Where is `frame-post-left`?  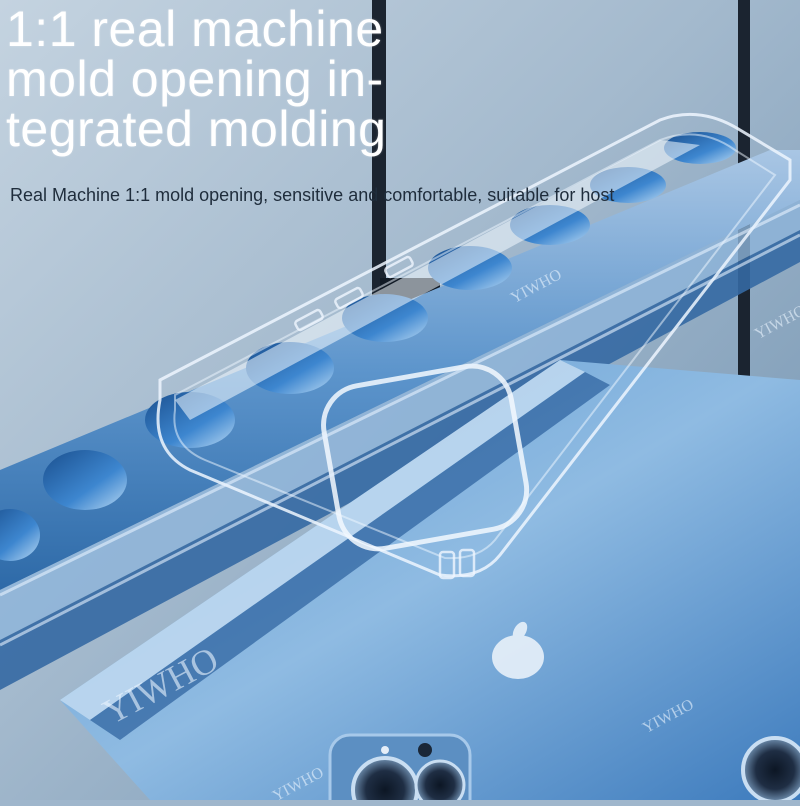
frame-post-left is located at coordinates (379, 150).